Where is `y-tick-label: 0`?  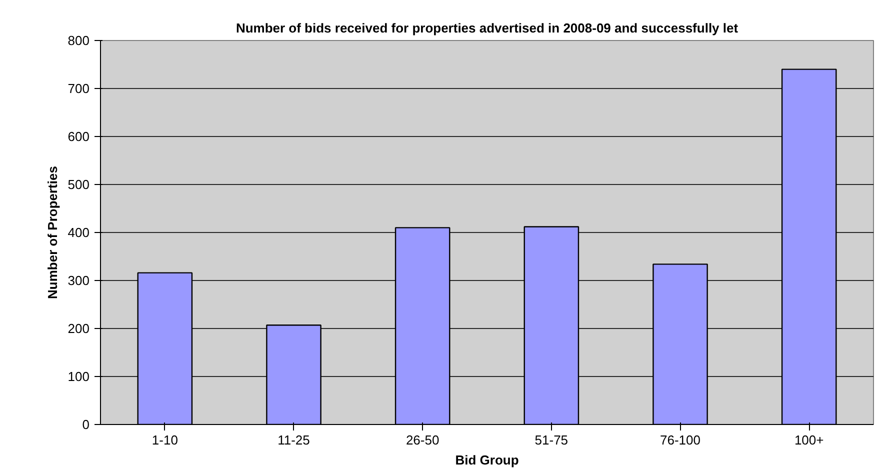 y-tick-label: 0 is located at coordinates (86, 424).